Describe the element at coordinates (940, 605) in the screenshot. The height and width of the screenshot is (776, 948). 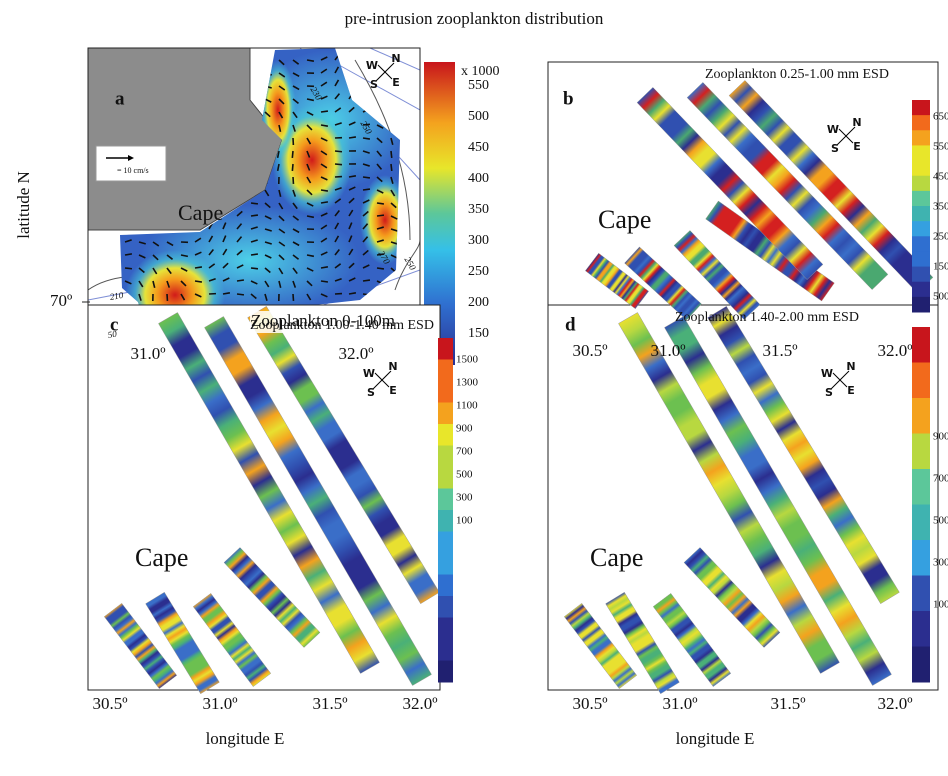
I see `colorbar-tick-label: 100` at that location.